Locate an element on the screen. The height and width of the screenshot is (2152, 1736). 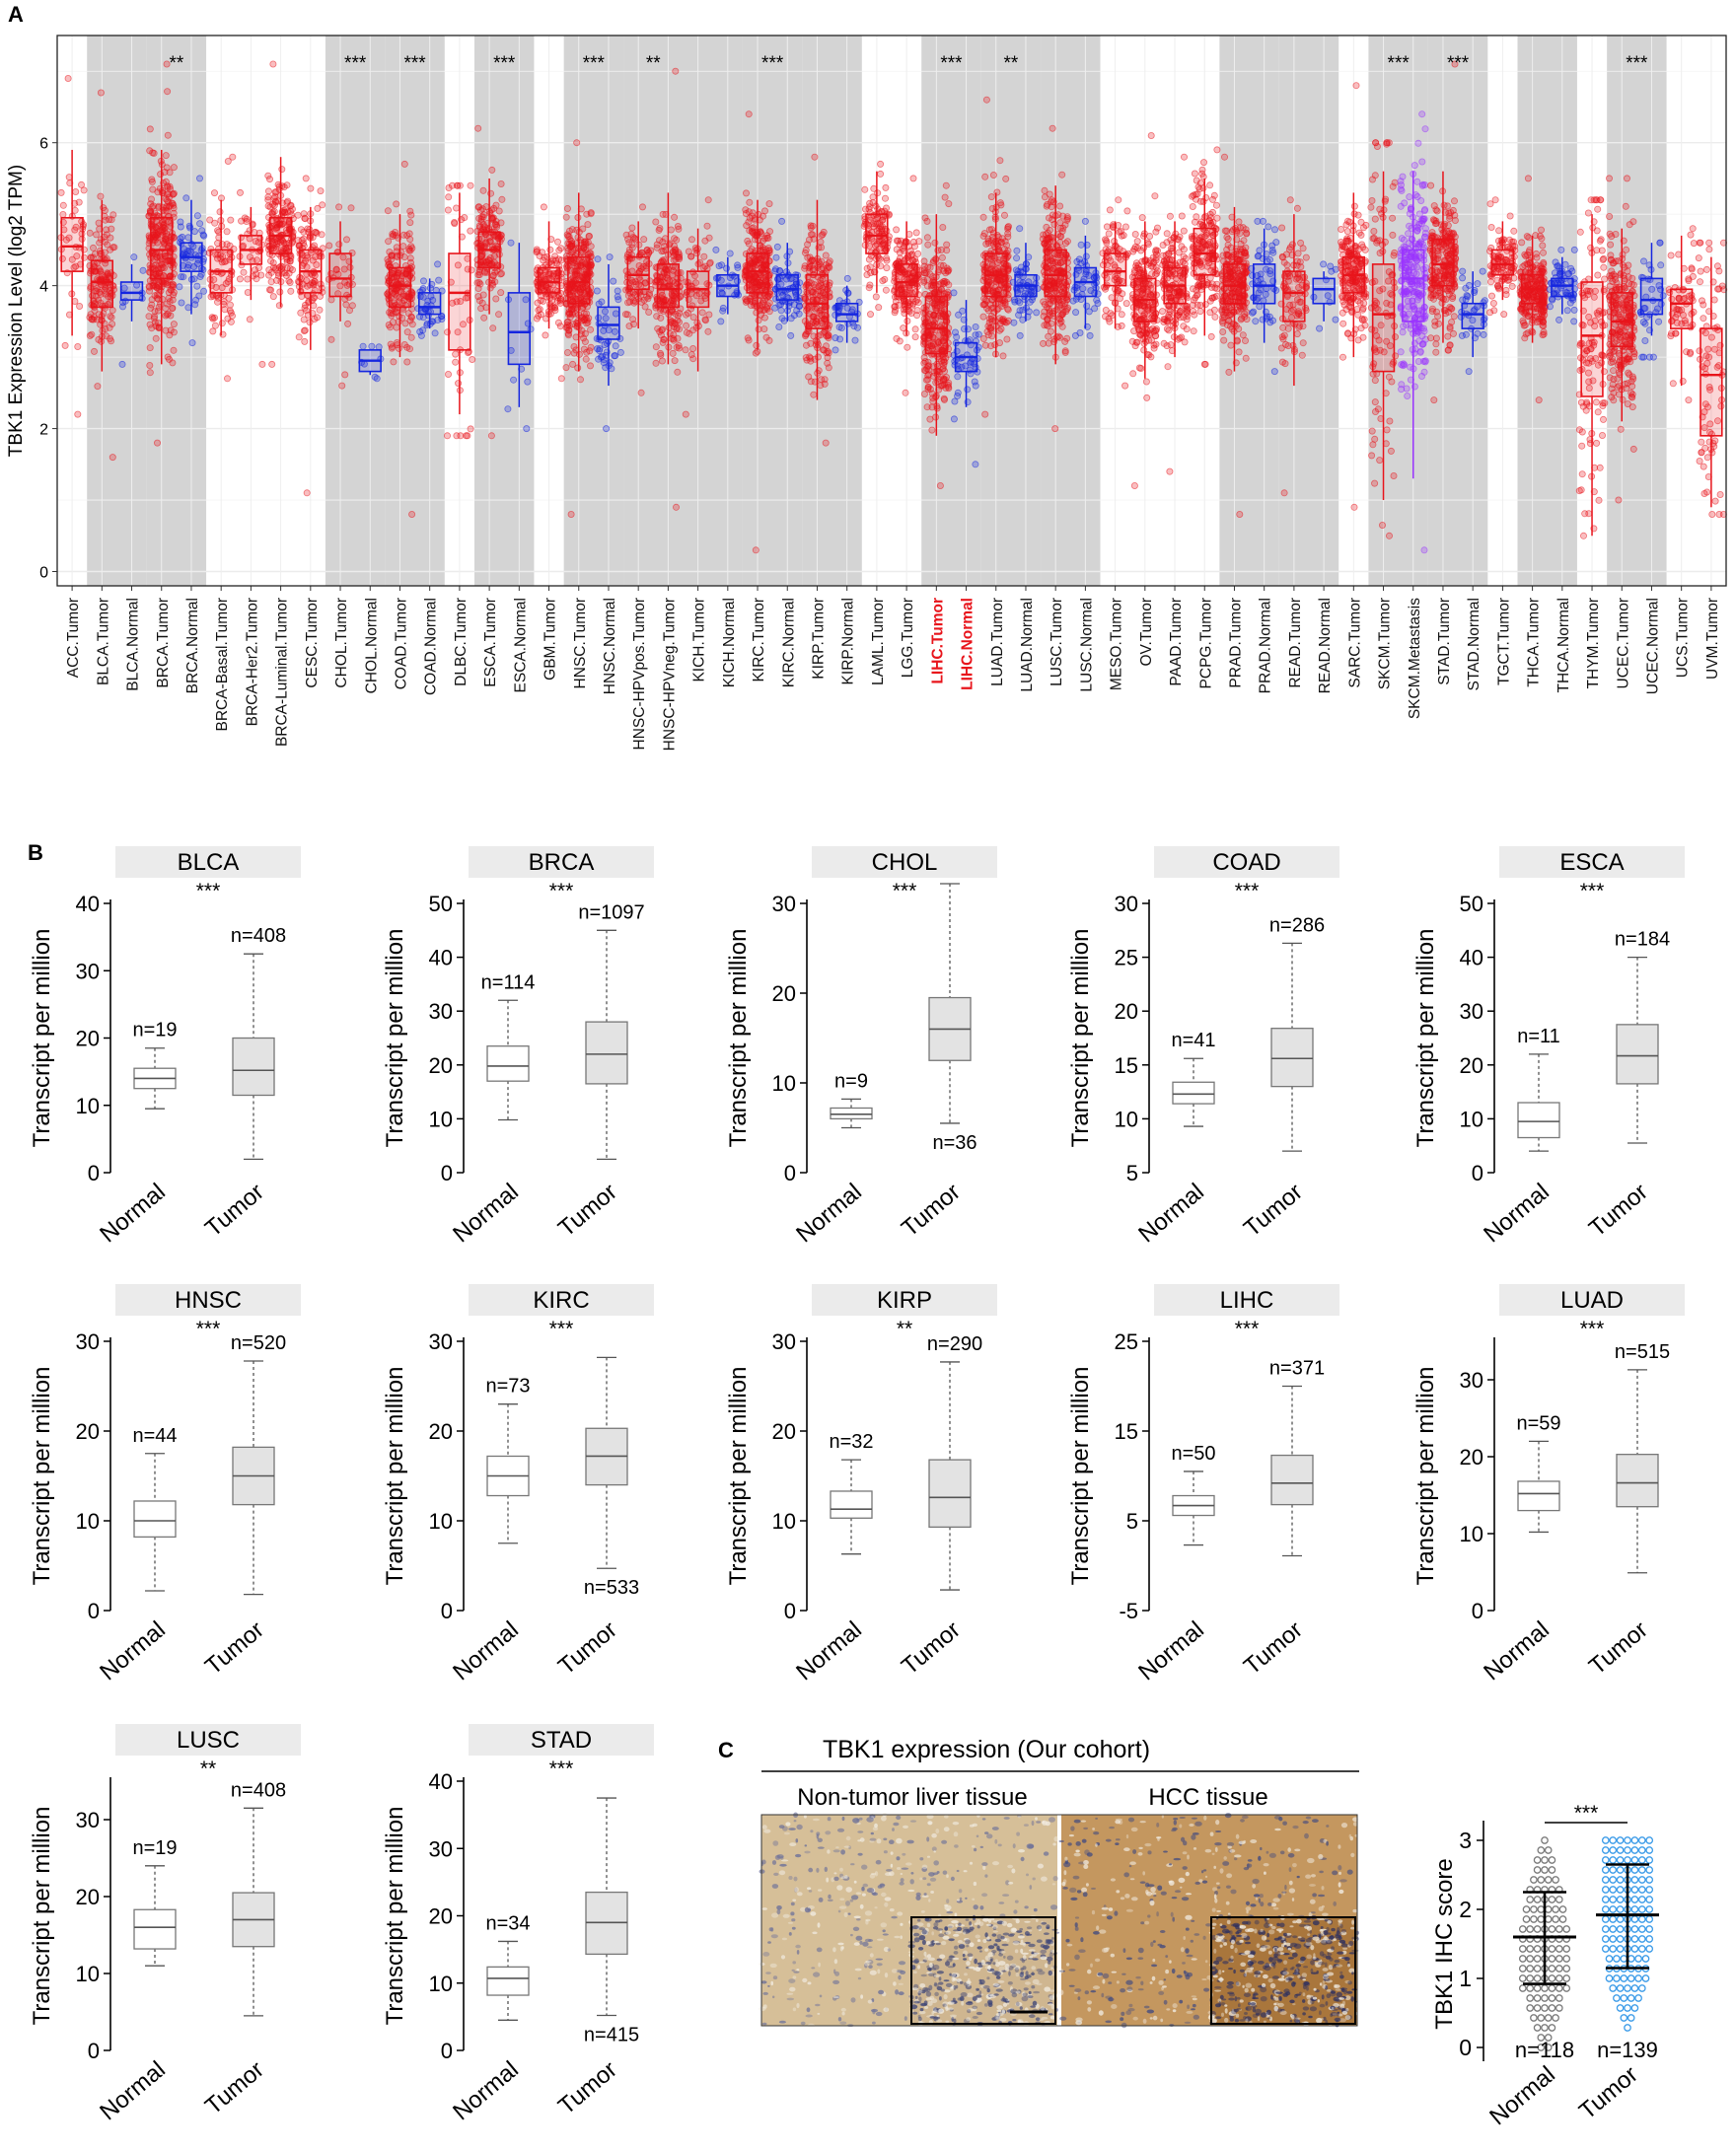
x-tick-label: CHOL.Tumor is located at coordinates (341, 643).